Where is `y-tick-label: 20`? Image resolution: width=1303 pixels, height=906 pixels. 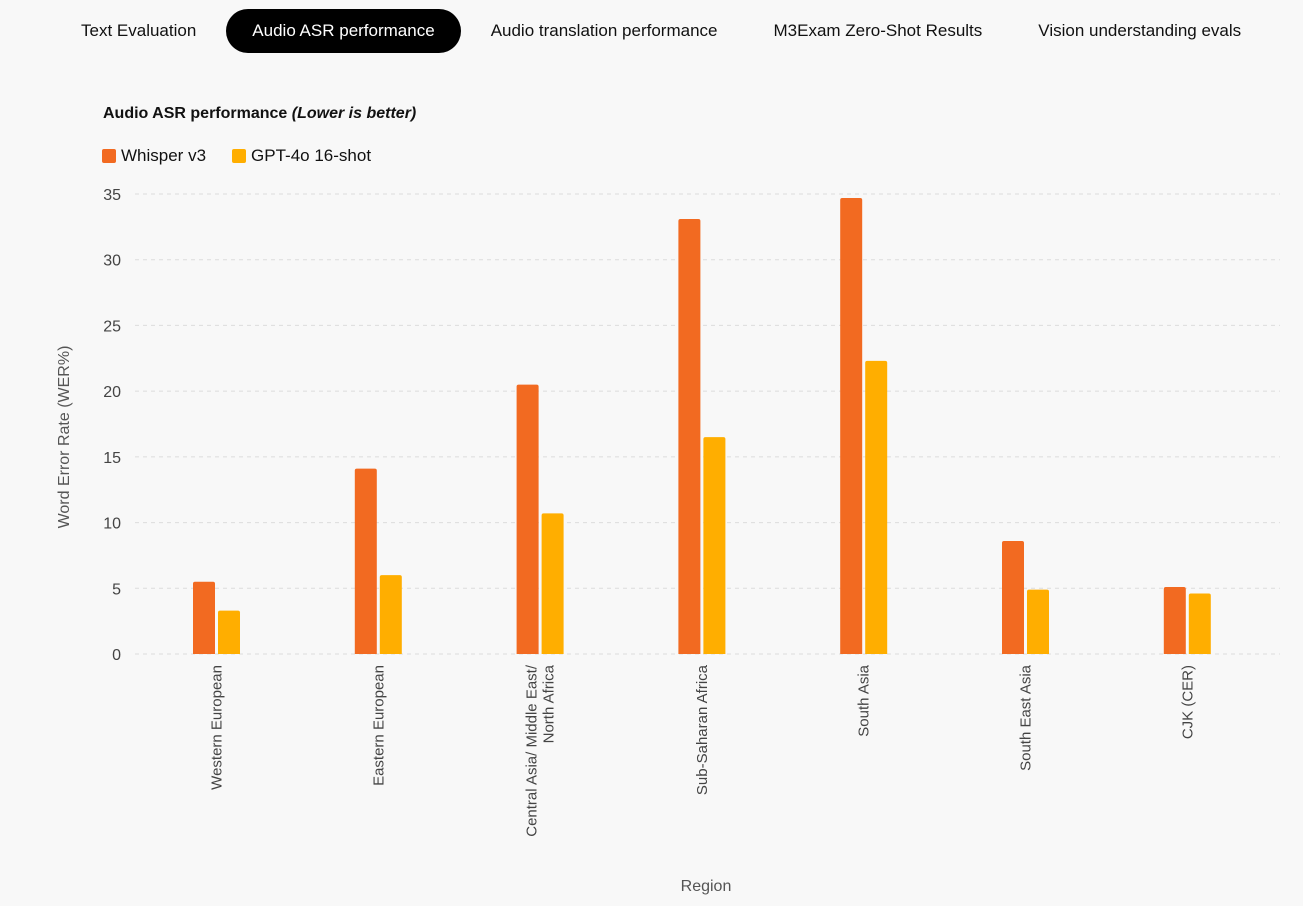
y-tick-label: 20 is located at coordinates (112, 392).